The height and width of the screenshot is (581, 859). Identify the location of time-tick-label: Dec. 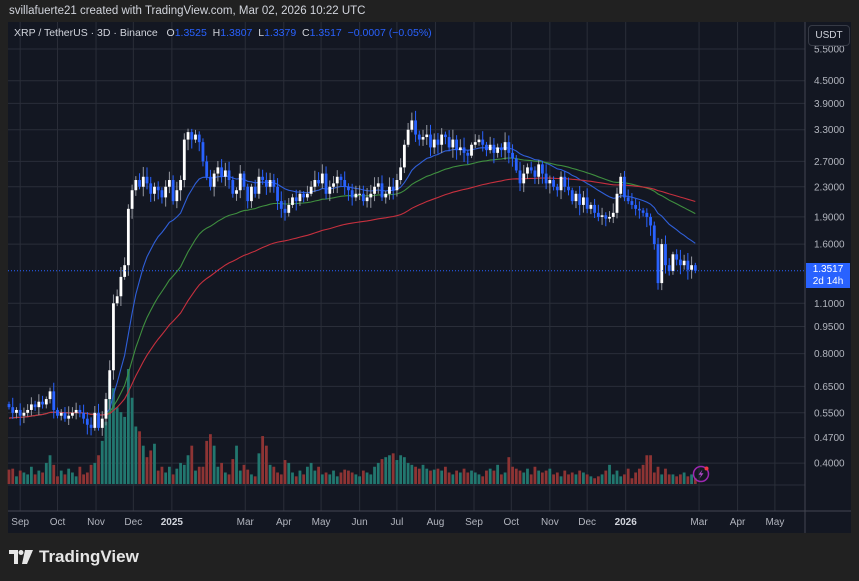
(587, 522).